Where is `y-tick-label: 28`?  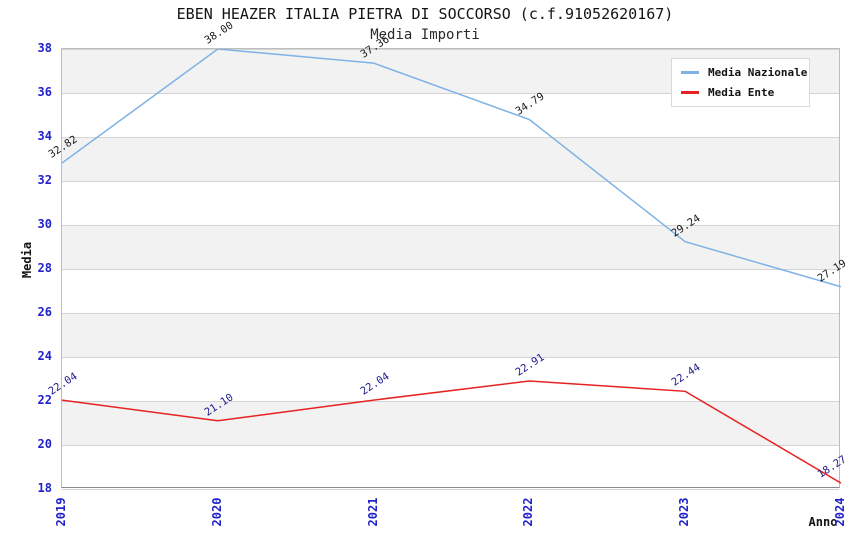 y-tick-label: 28 is located at coordinates (44, 268).